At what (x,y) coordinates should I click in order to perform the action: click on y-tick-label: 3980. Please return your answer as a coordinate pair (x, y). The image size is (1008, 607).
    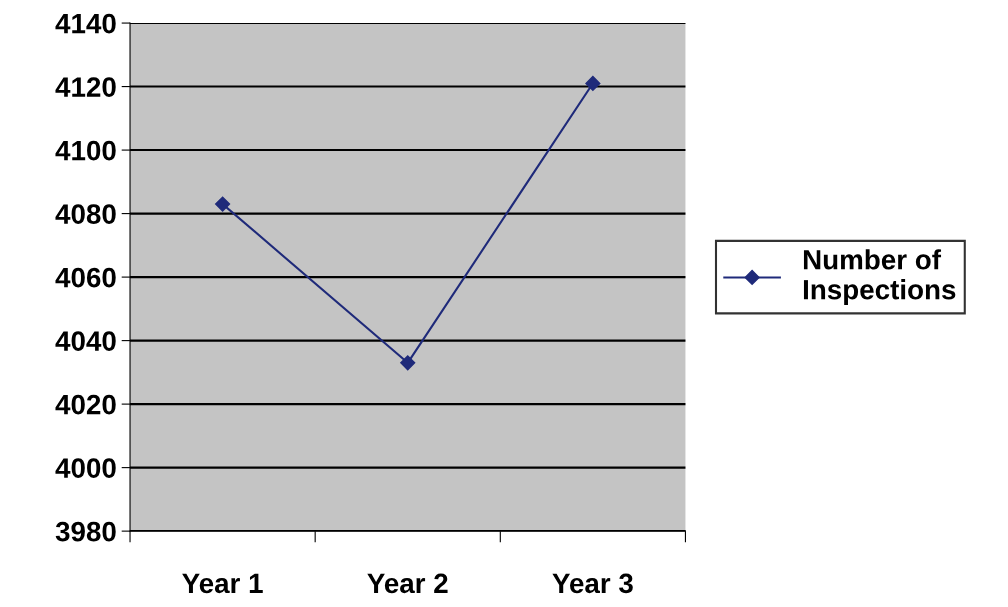
    Looking at the image, I should click on (85, 531).